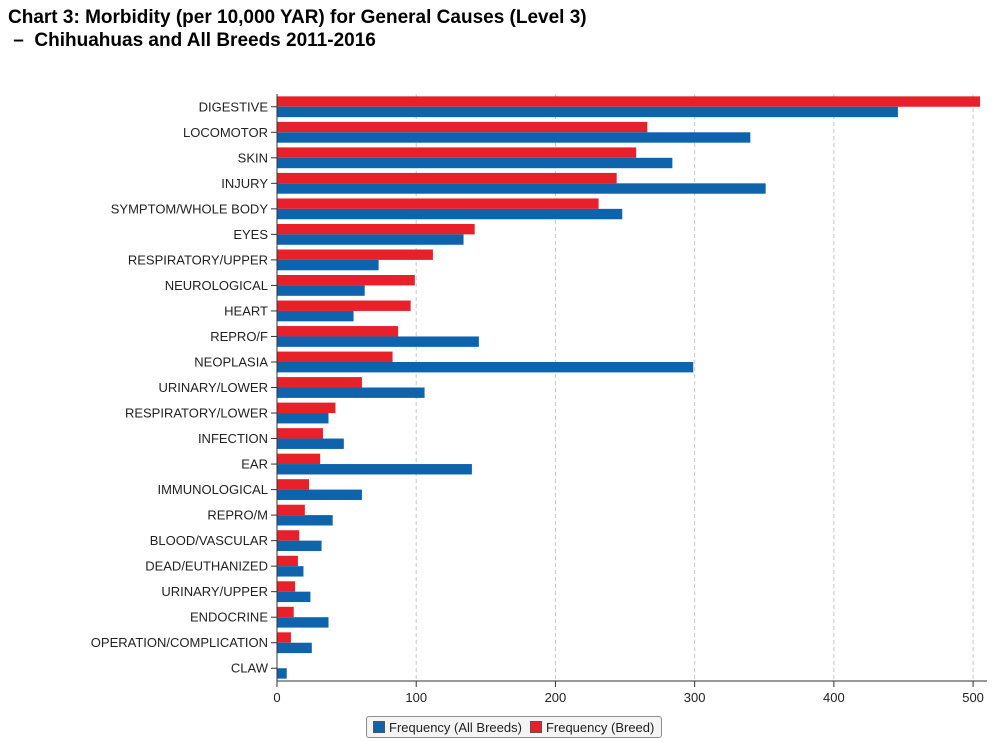  What do you see at coordinates (306, 408) in the screenshot?
I see `bar-breed-respiratory-lower` at bounding box center [306, 408].